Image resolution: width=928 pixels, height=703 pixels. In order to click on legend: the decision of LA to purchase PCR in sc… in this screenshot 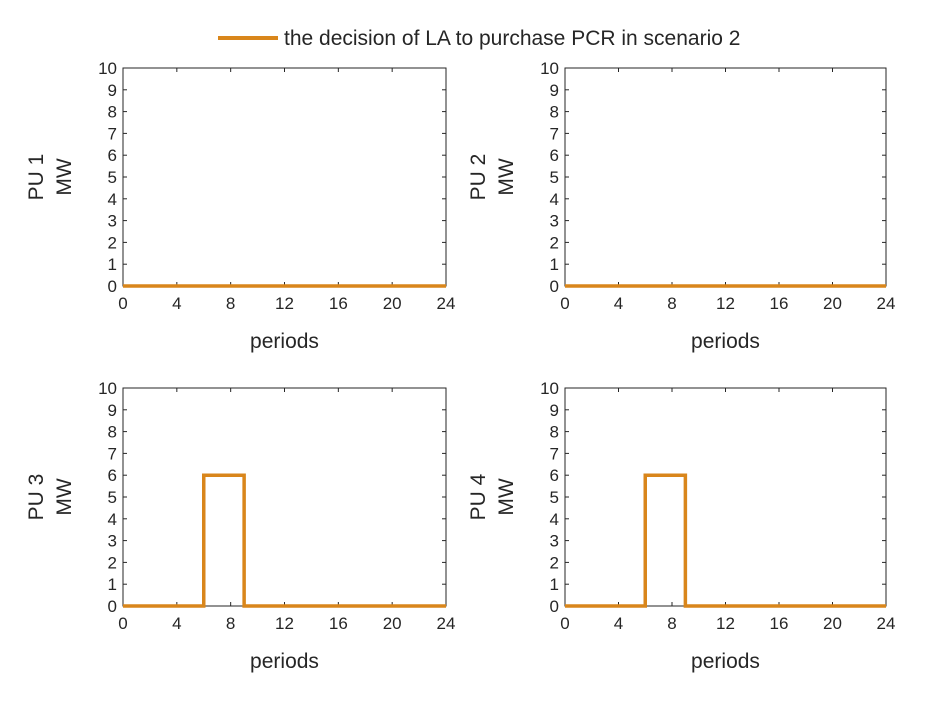, I will do `click(479, 38)`.